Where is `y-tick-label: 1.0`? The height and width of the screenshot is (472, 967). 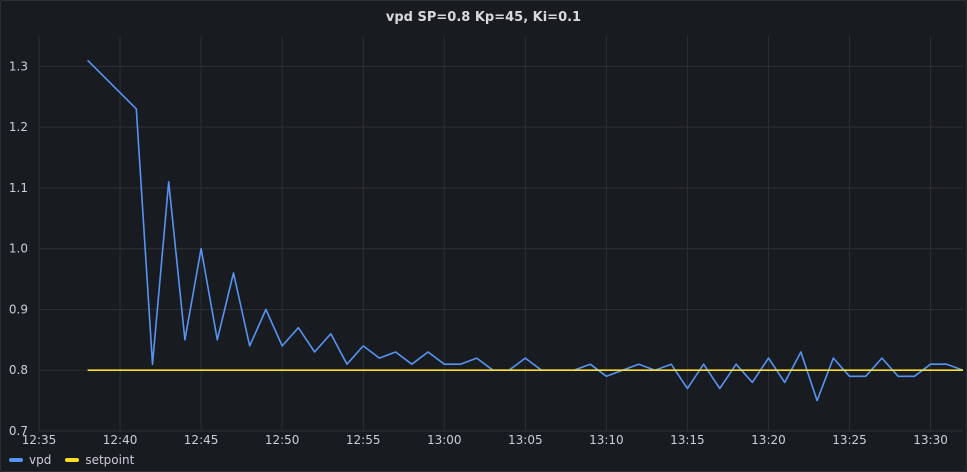
y-tick-label: 1.0 is located at coordinates (18, 249).